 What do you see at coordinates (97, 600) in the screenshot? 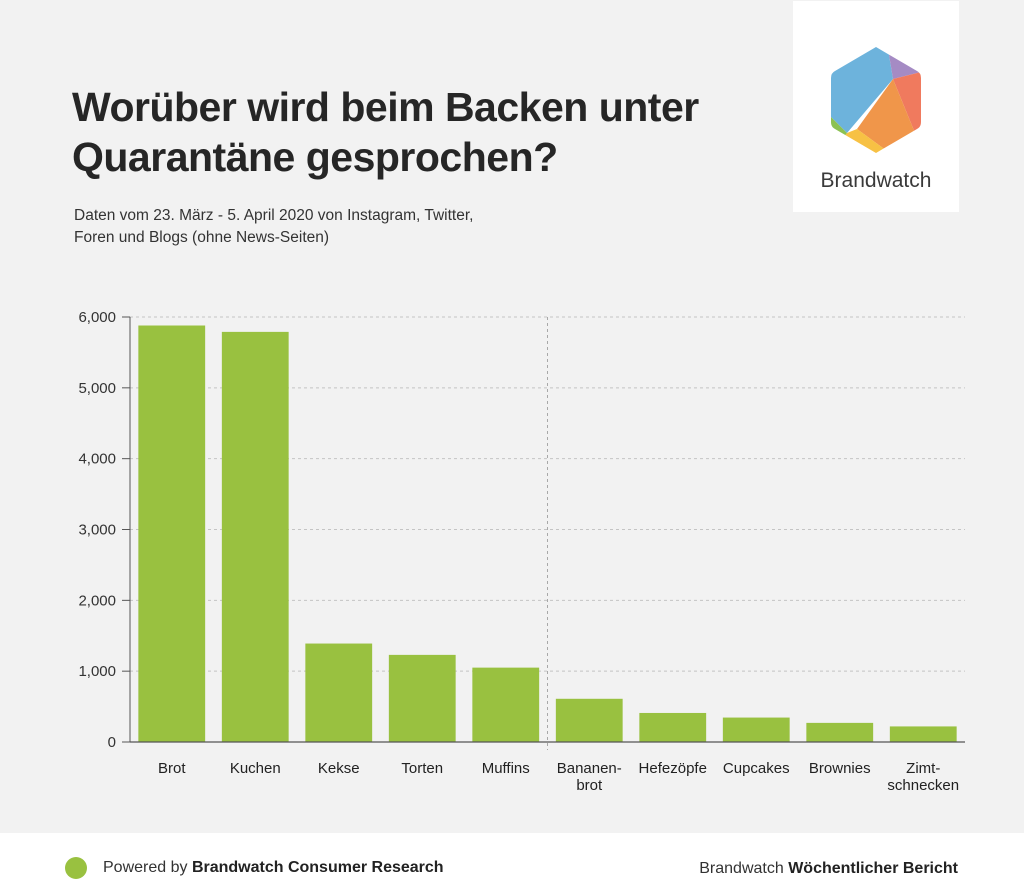
I see `y-tick-label: 2,000` at bounding box center [97, 600].